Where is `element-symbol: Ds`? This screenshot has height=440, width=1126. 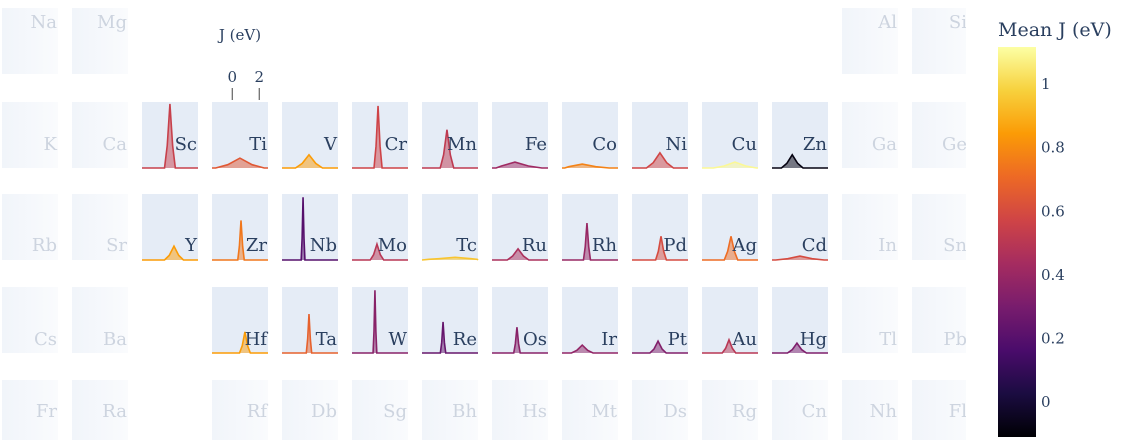
element-symbol: Ds is located at coordinates (675, 411).